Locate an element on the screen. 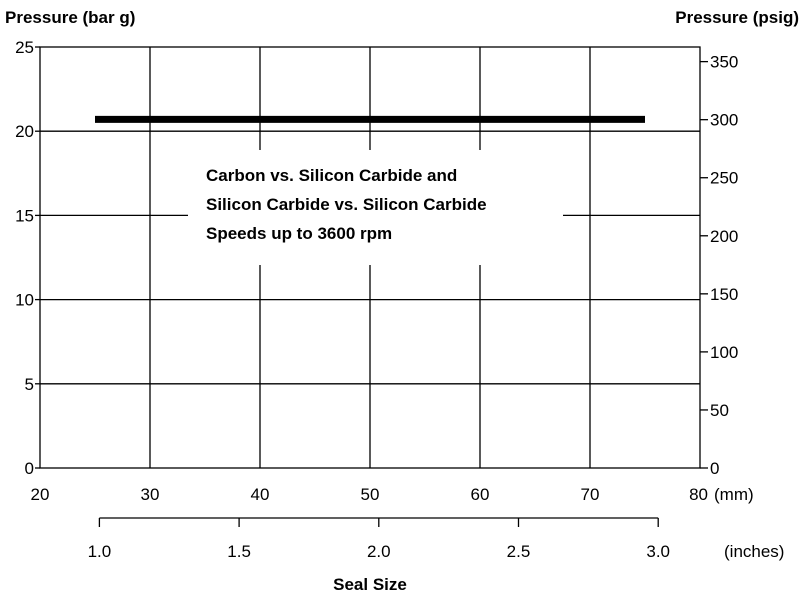 The width and height of the screenshot is (803, 596). y-bar-tick-label: 0 is located at coordinates (29, 468).